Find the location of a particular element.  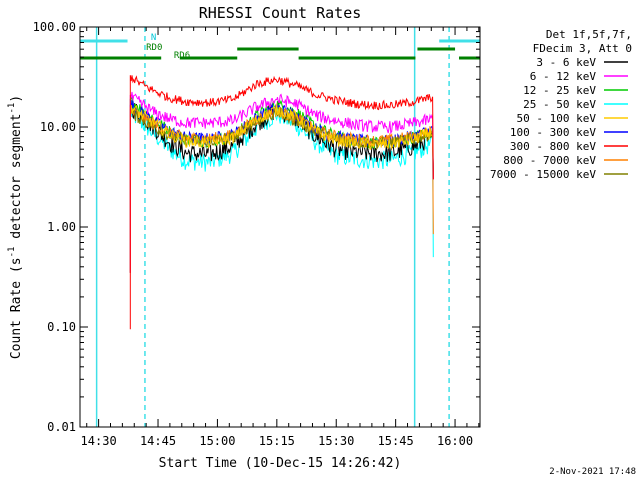

x-tick-label: 16:00 is located at coordinates (455, 441).